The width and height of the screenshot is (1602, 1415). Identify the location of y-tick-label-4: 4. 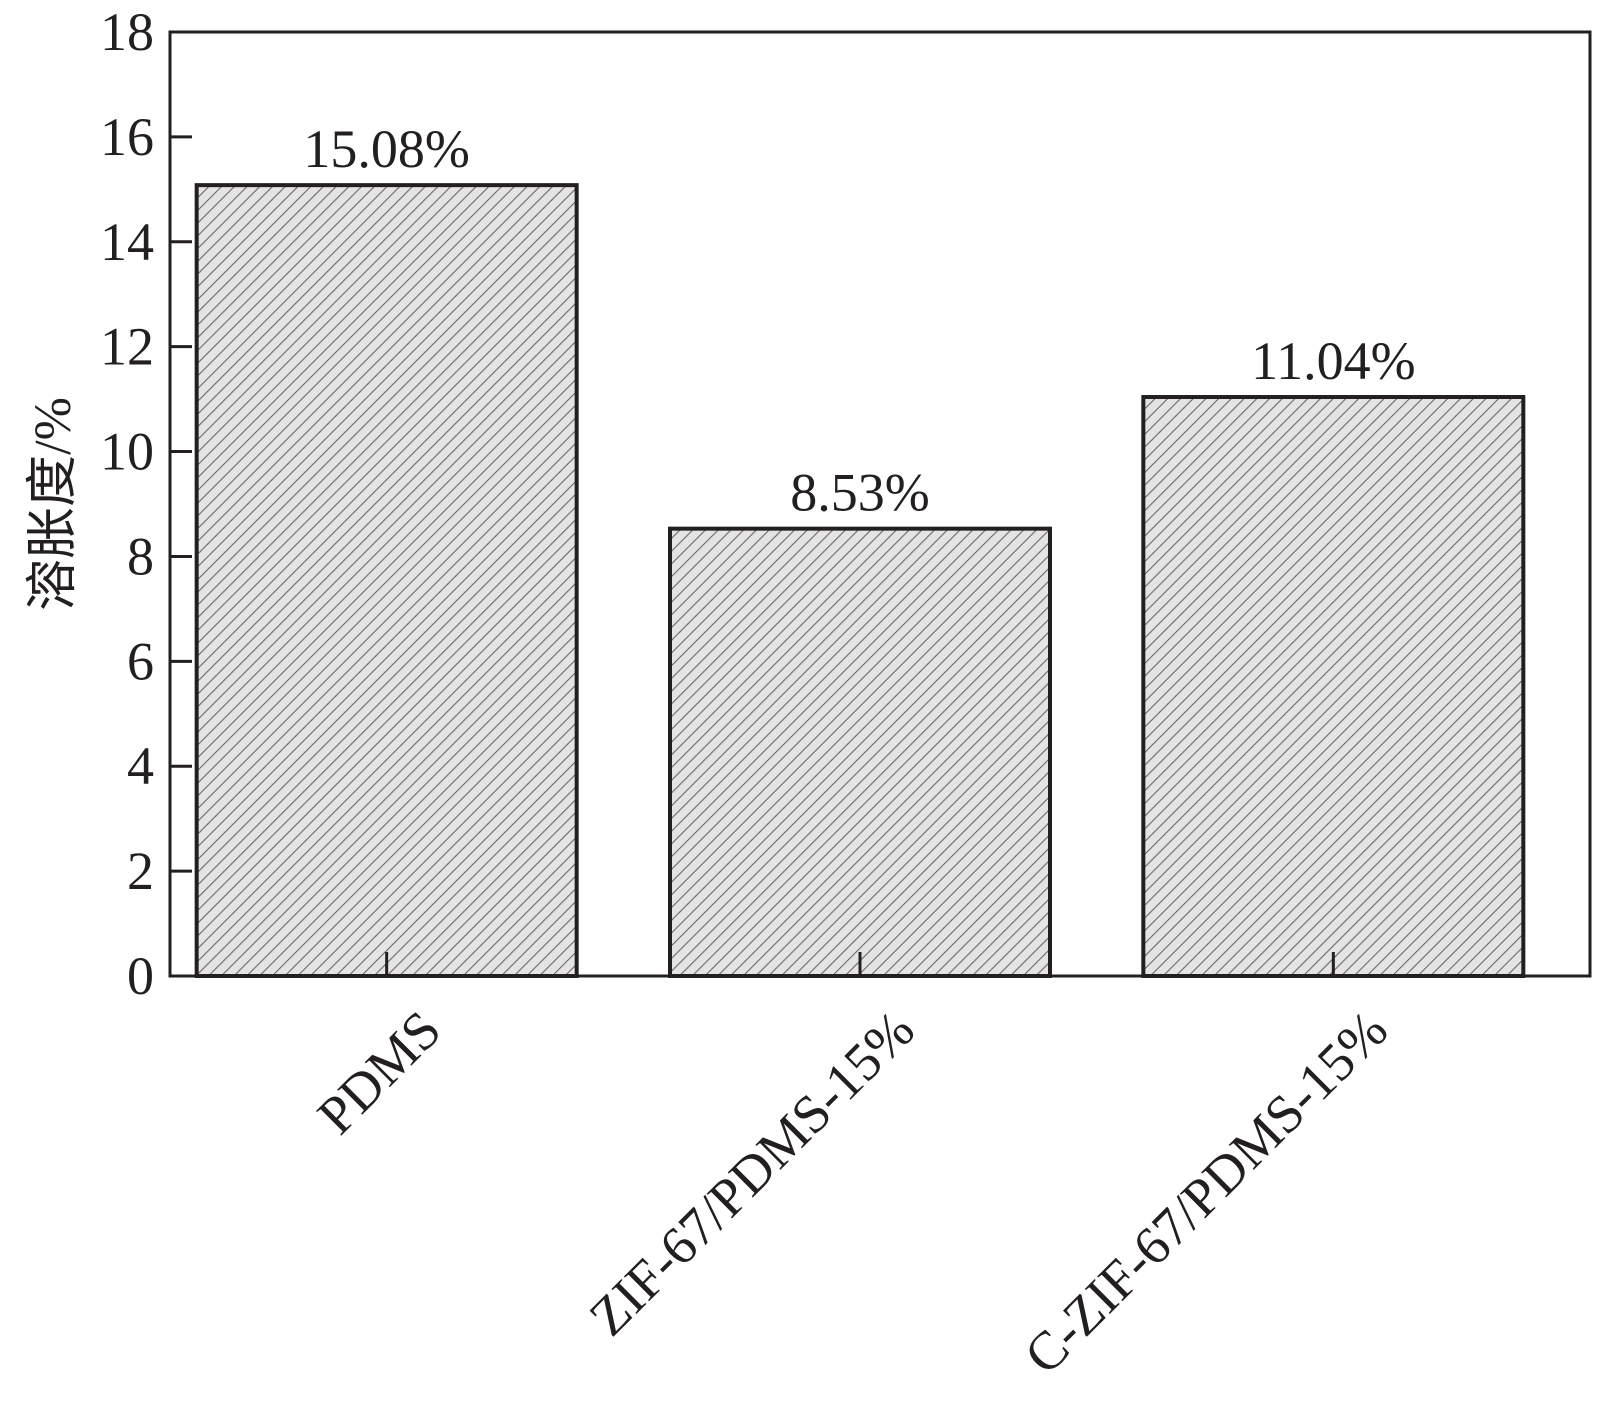
(140, 766).